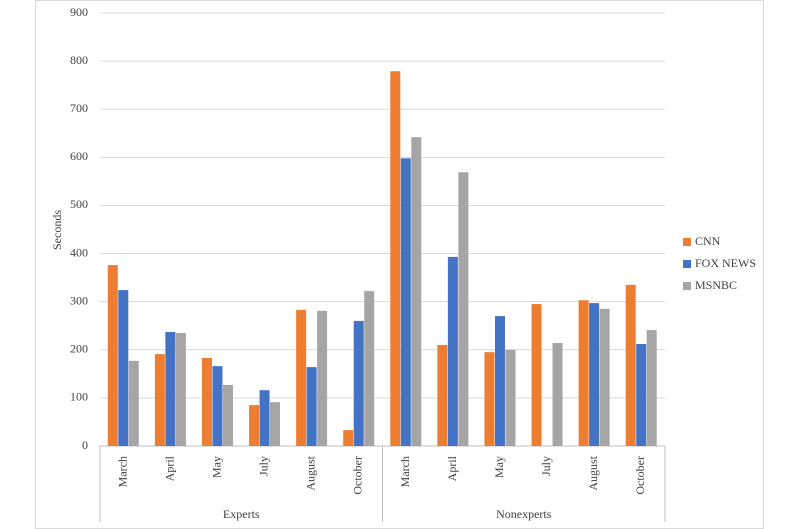 This screenshot has height=529, width=800. Describe the element at coordinates (79, 300) in the screenshot. I see `y-tick-label: 300` at that location.